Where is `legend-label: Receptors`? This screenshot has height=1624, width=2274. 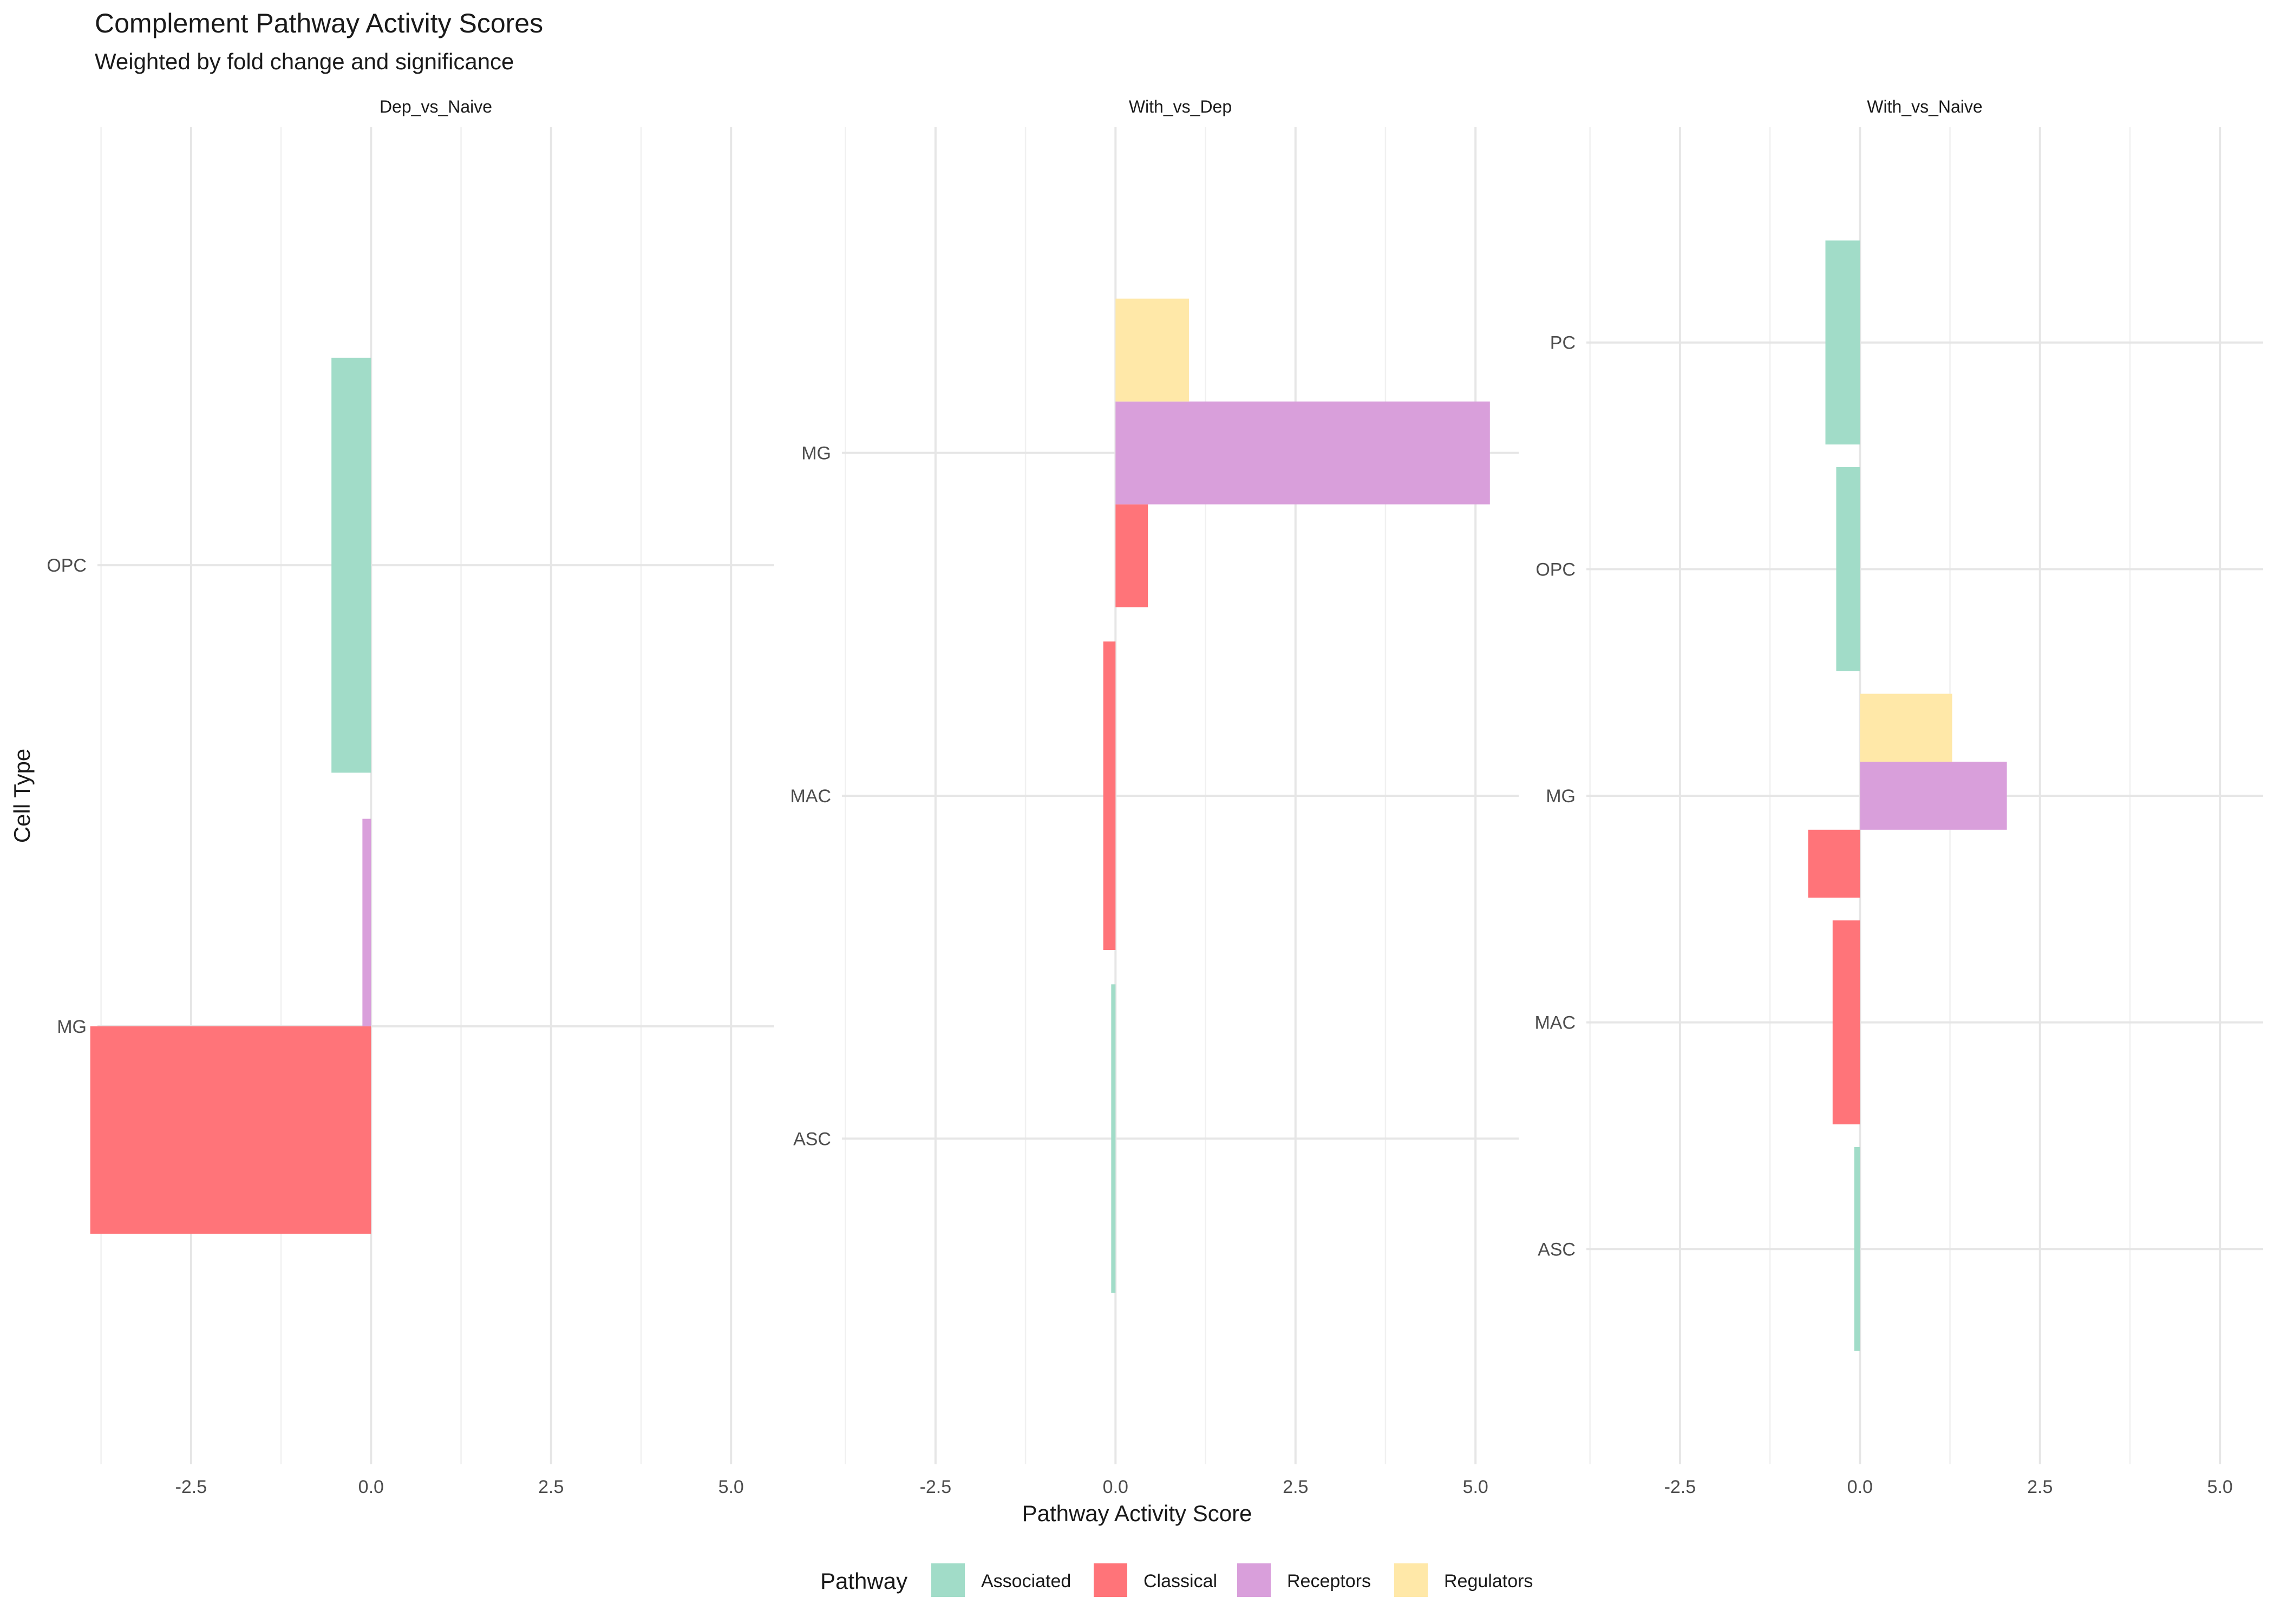
legend-label: Receptors is located at coordinates (1329, 1581).